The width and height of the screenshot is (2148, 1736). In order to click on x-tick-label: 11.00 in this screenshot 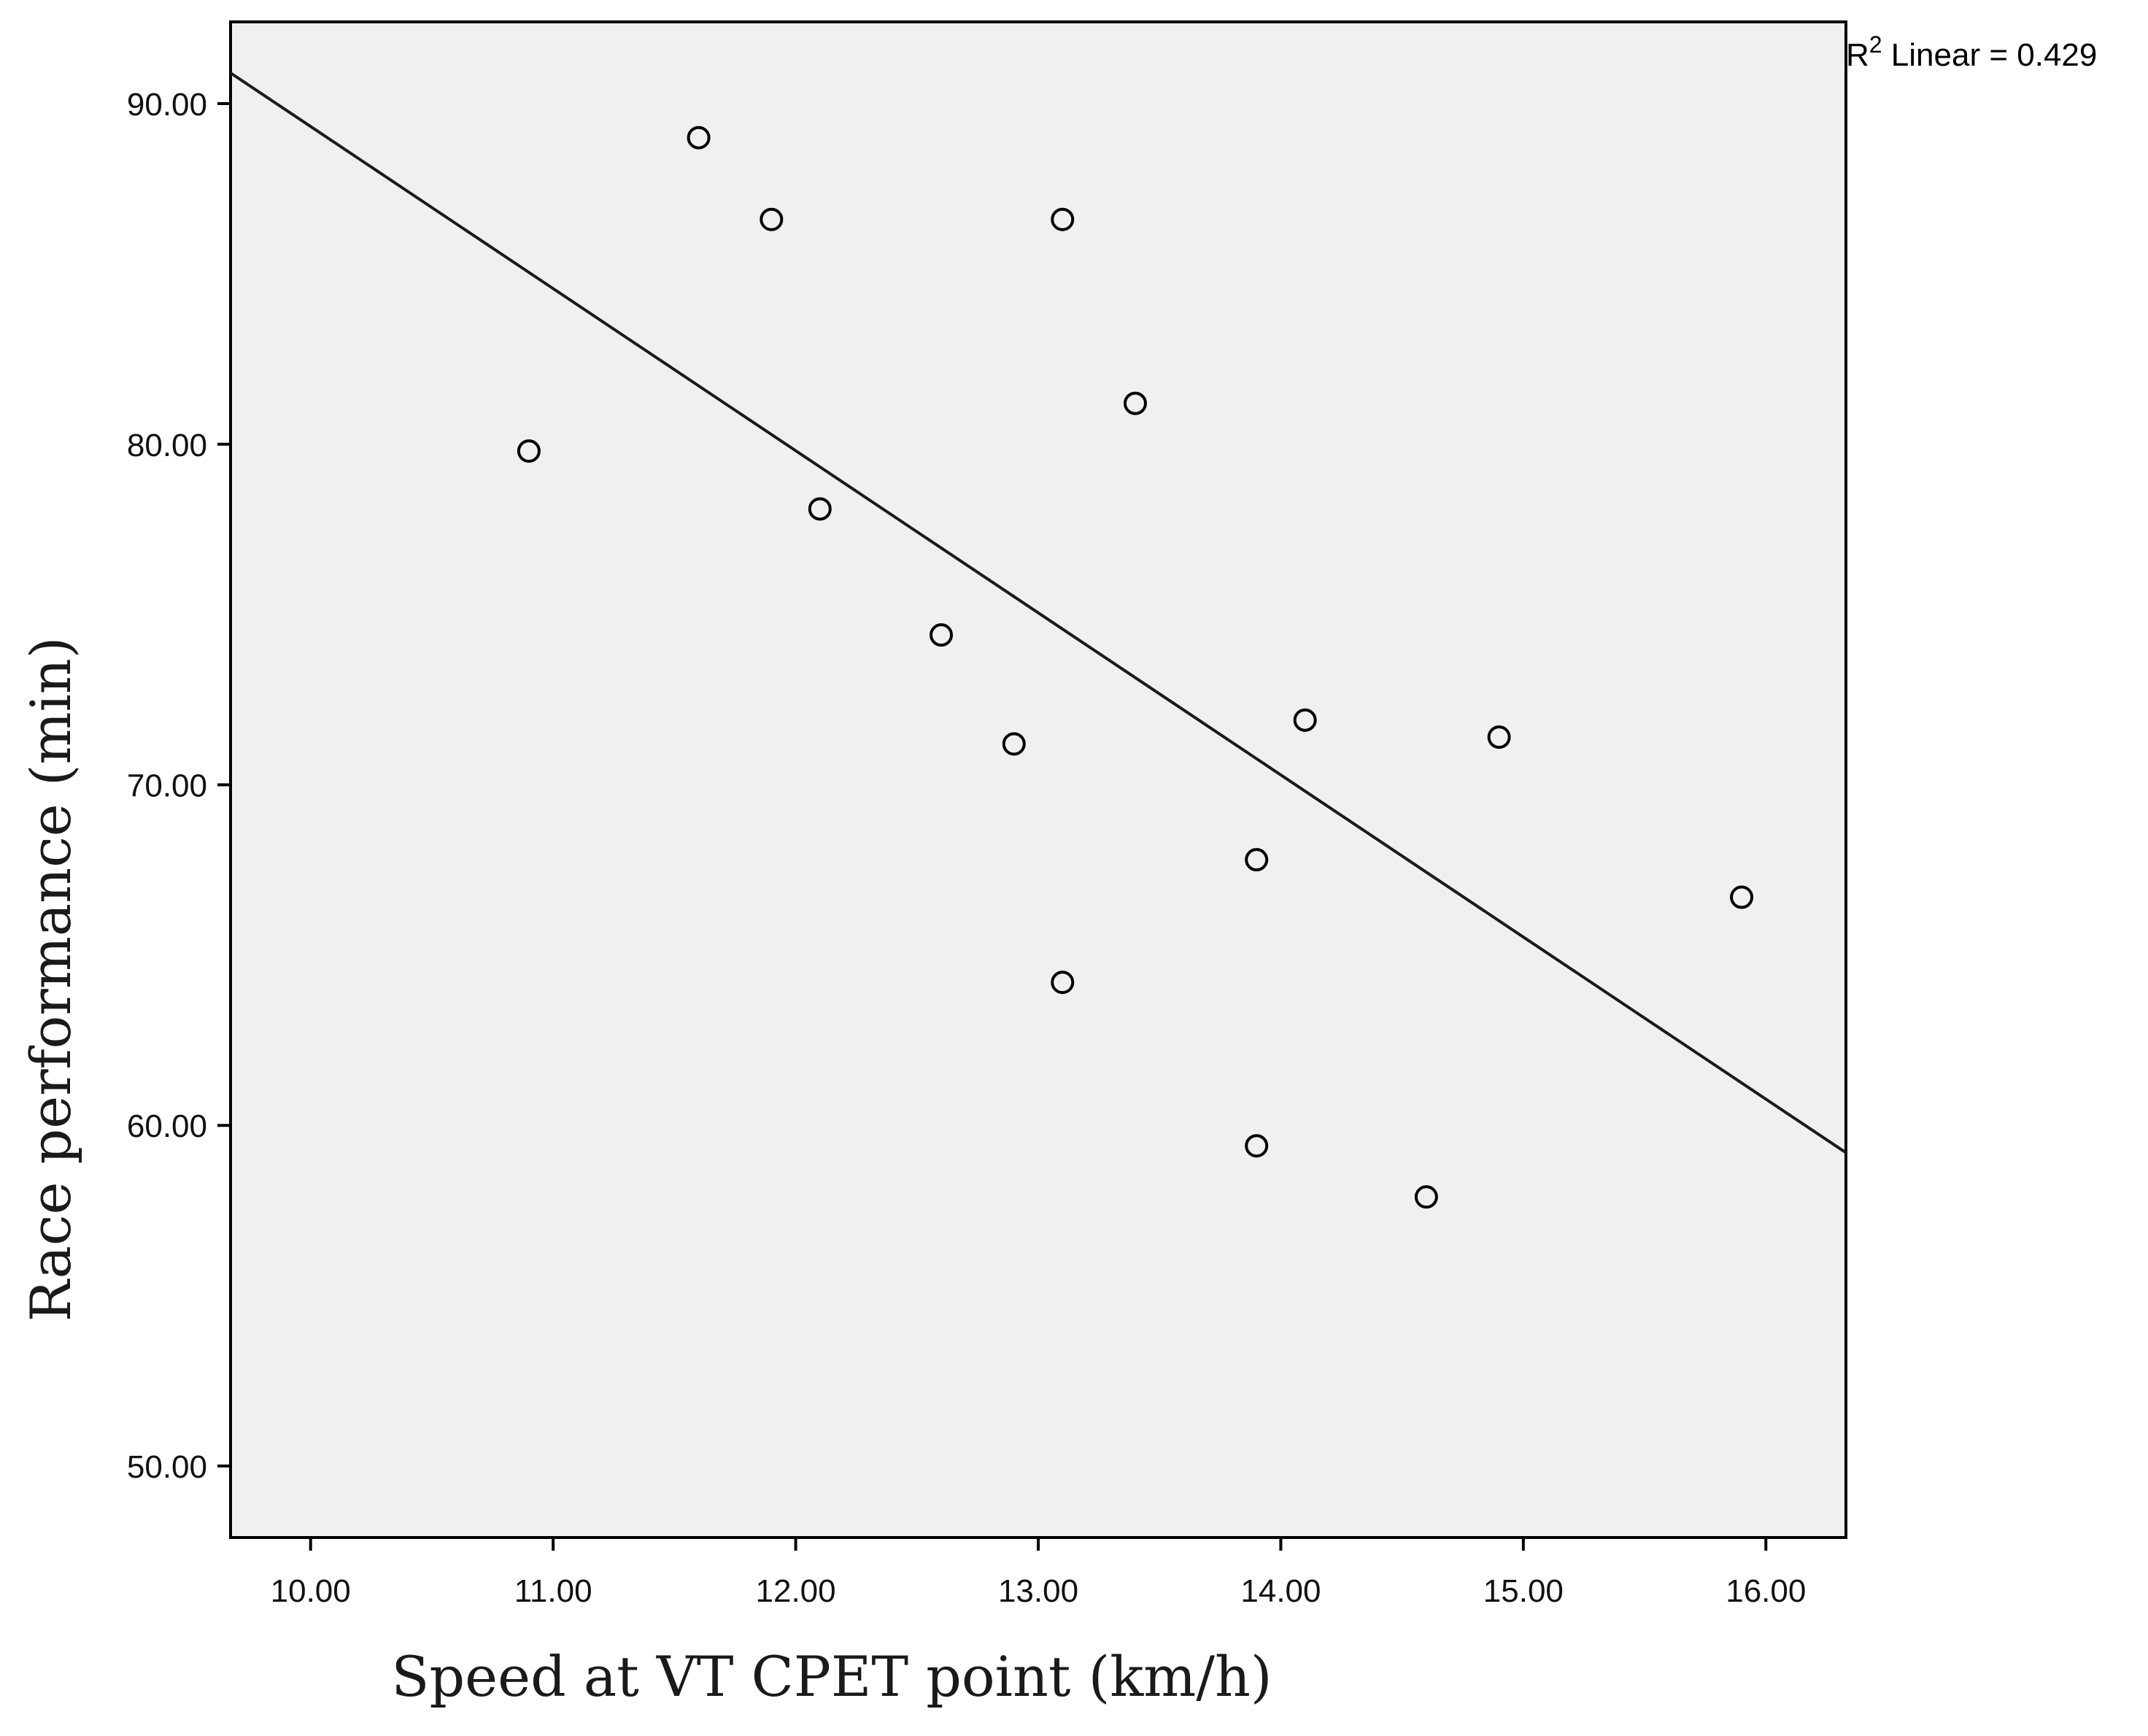, I will do `click(553, 1591)`.